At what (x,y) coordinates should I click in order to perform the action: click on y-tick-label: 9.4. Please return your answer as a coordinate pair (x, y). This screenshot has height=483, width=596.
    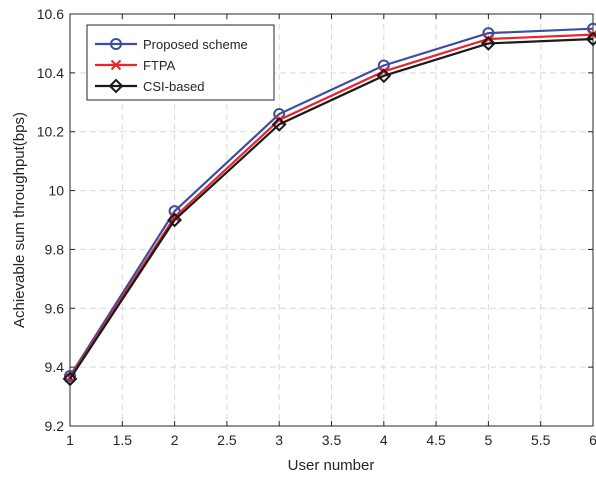
    Looking at the image, I should click on (55, 367).